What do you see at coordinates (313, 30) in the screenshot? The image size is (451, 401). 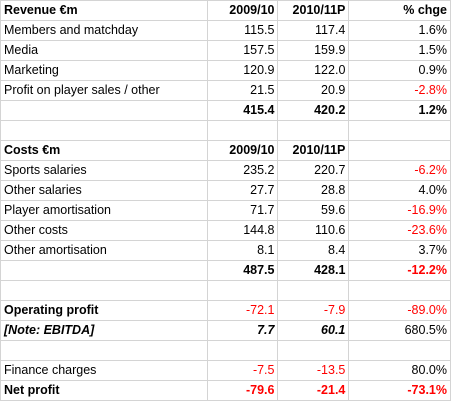 I see `cell: 117.4` at bounding box center [313, 30].